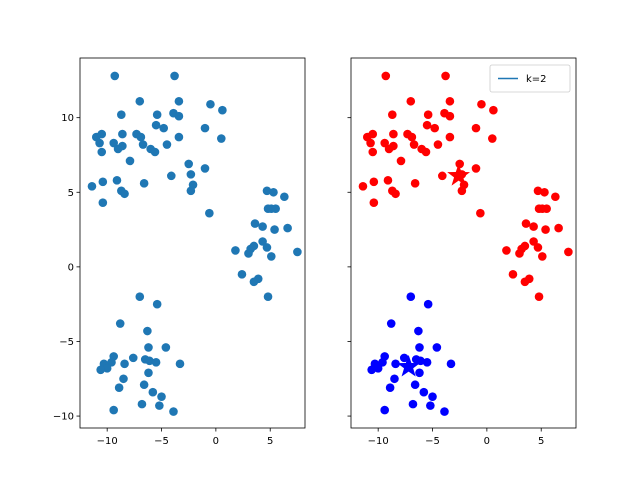  I want to click on x-tick-label: −10, so click(378, 441).